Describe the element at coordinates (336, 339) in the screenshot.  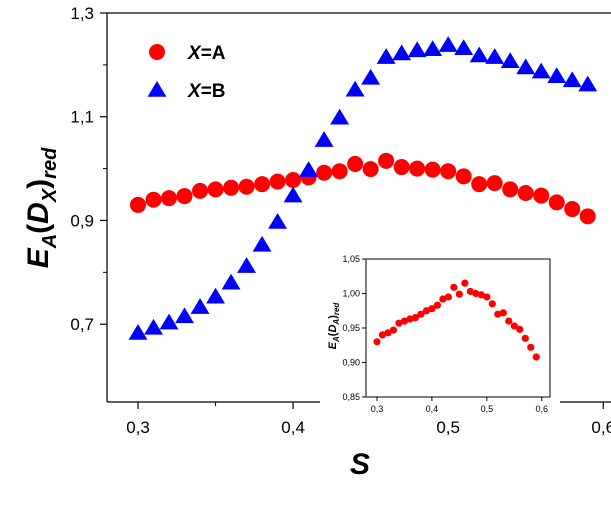
I see `inset-y-label-sub1: A` at that location.